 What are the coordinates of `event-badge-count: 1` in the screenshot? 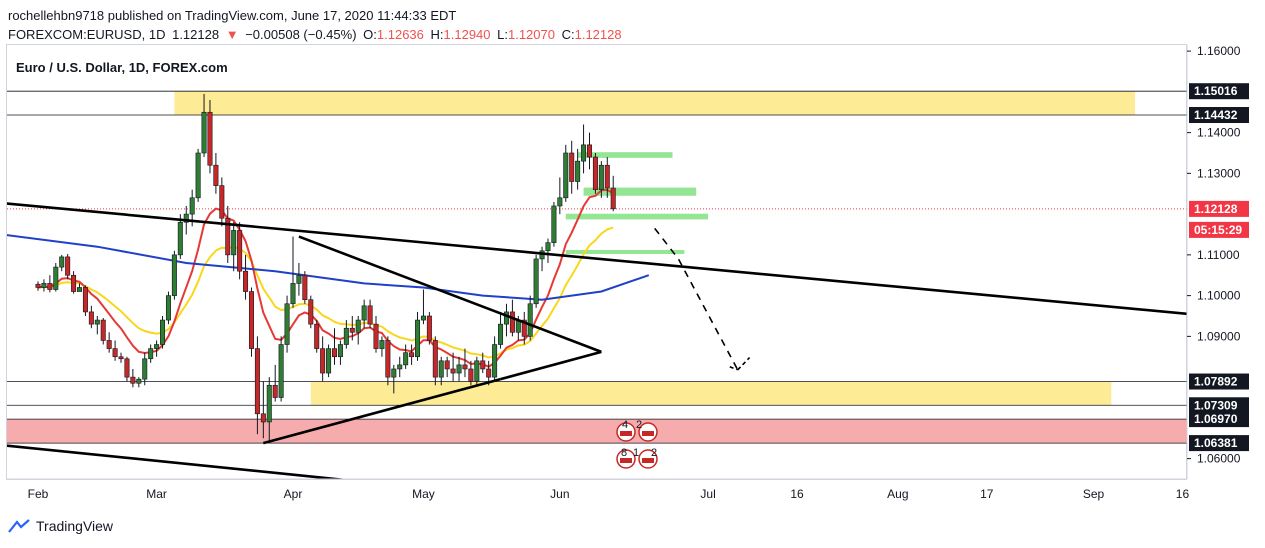 It's located at (636, 453).